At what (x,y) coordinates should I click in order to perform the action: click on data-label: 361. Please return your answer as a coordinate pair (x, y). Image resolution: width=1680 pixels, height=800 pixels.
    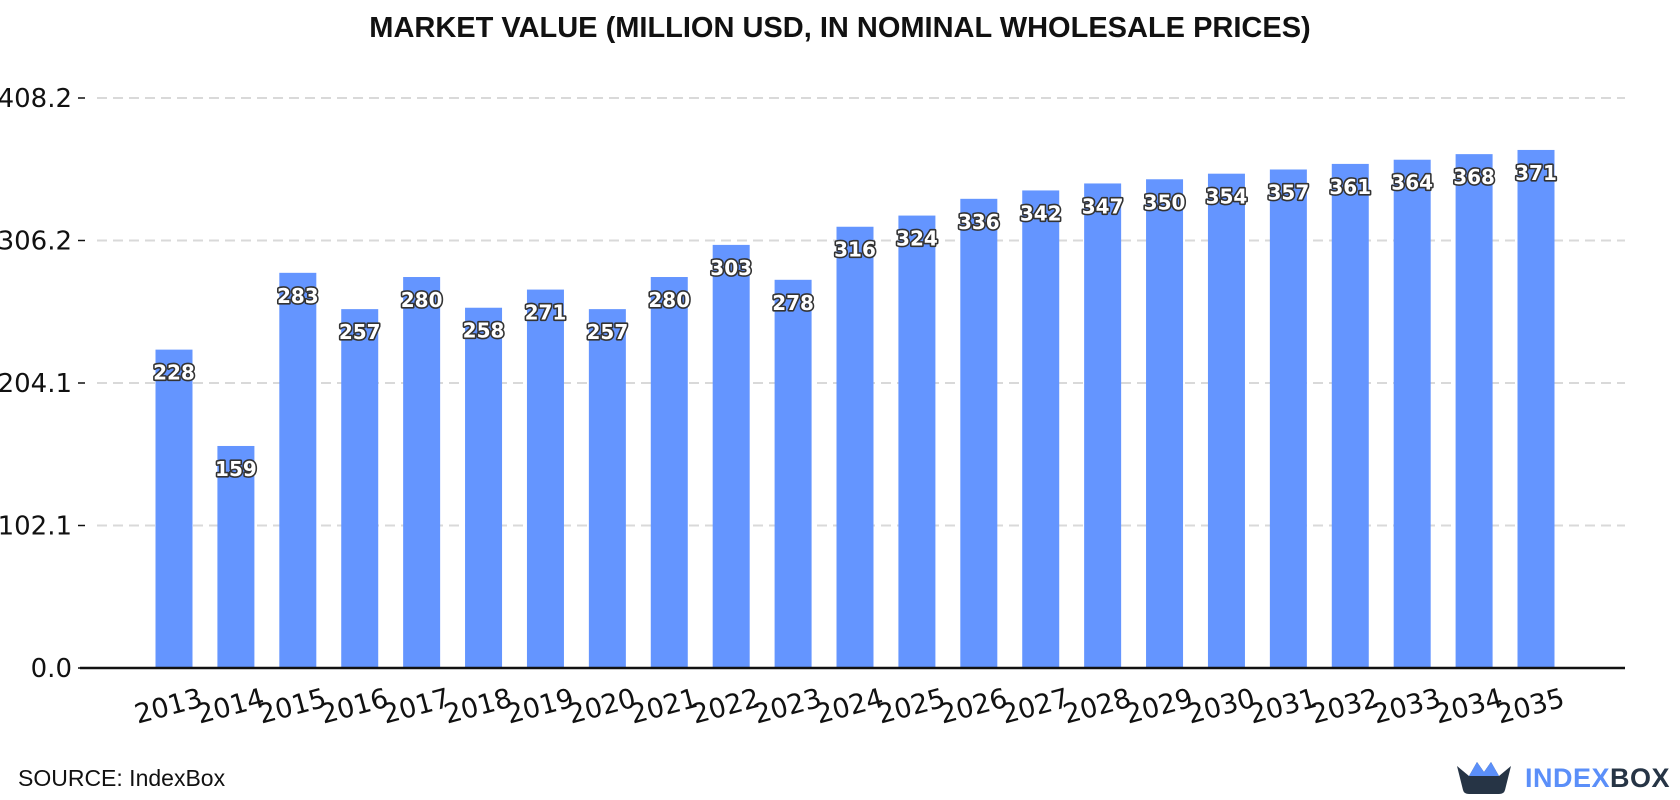
    Looking at the image, I should click on (1350, 187).